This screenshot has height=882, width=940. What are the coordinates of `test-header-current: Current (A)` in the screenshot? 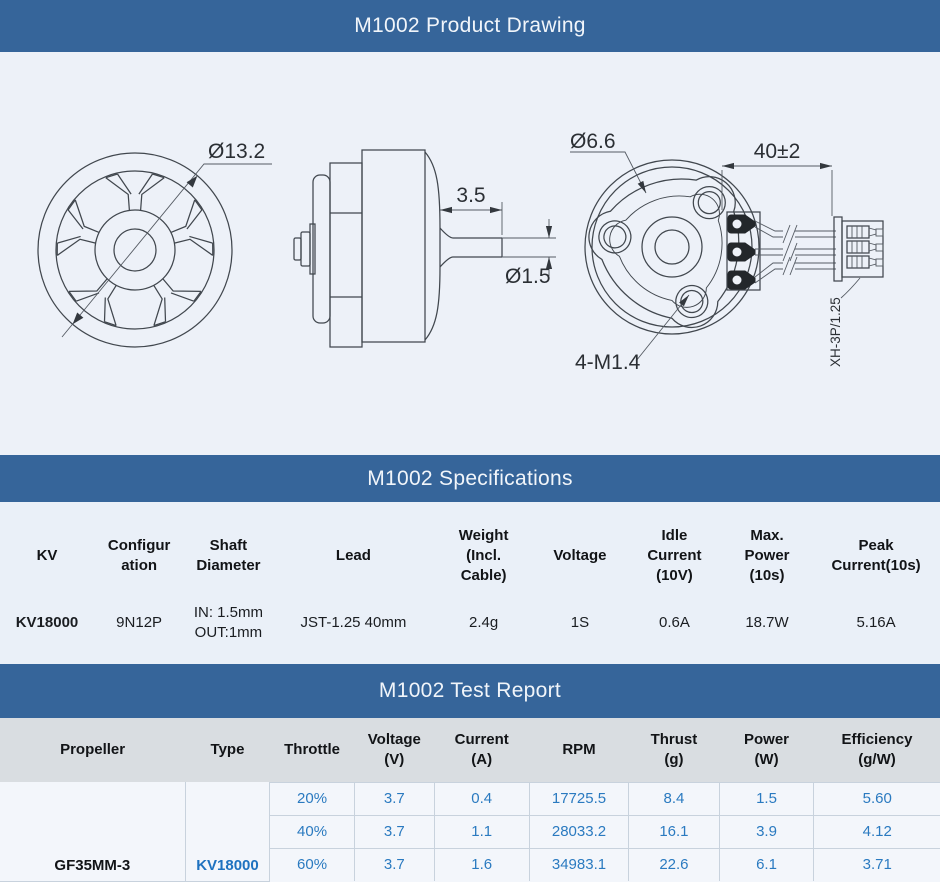 It's located at (482, 750).